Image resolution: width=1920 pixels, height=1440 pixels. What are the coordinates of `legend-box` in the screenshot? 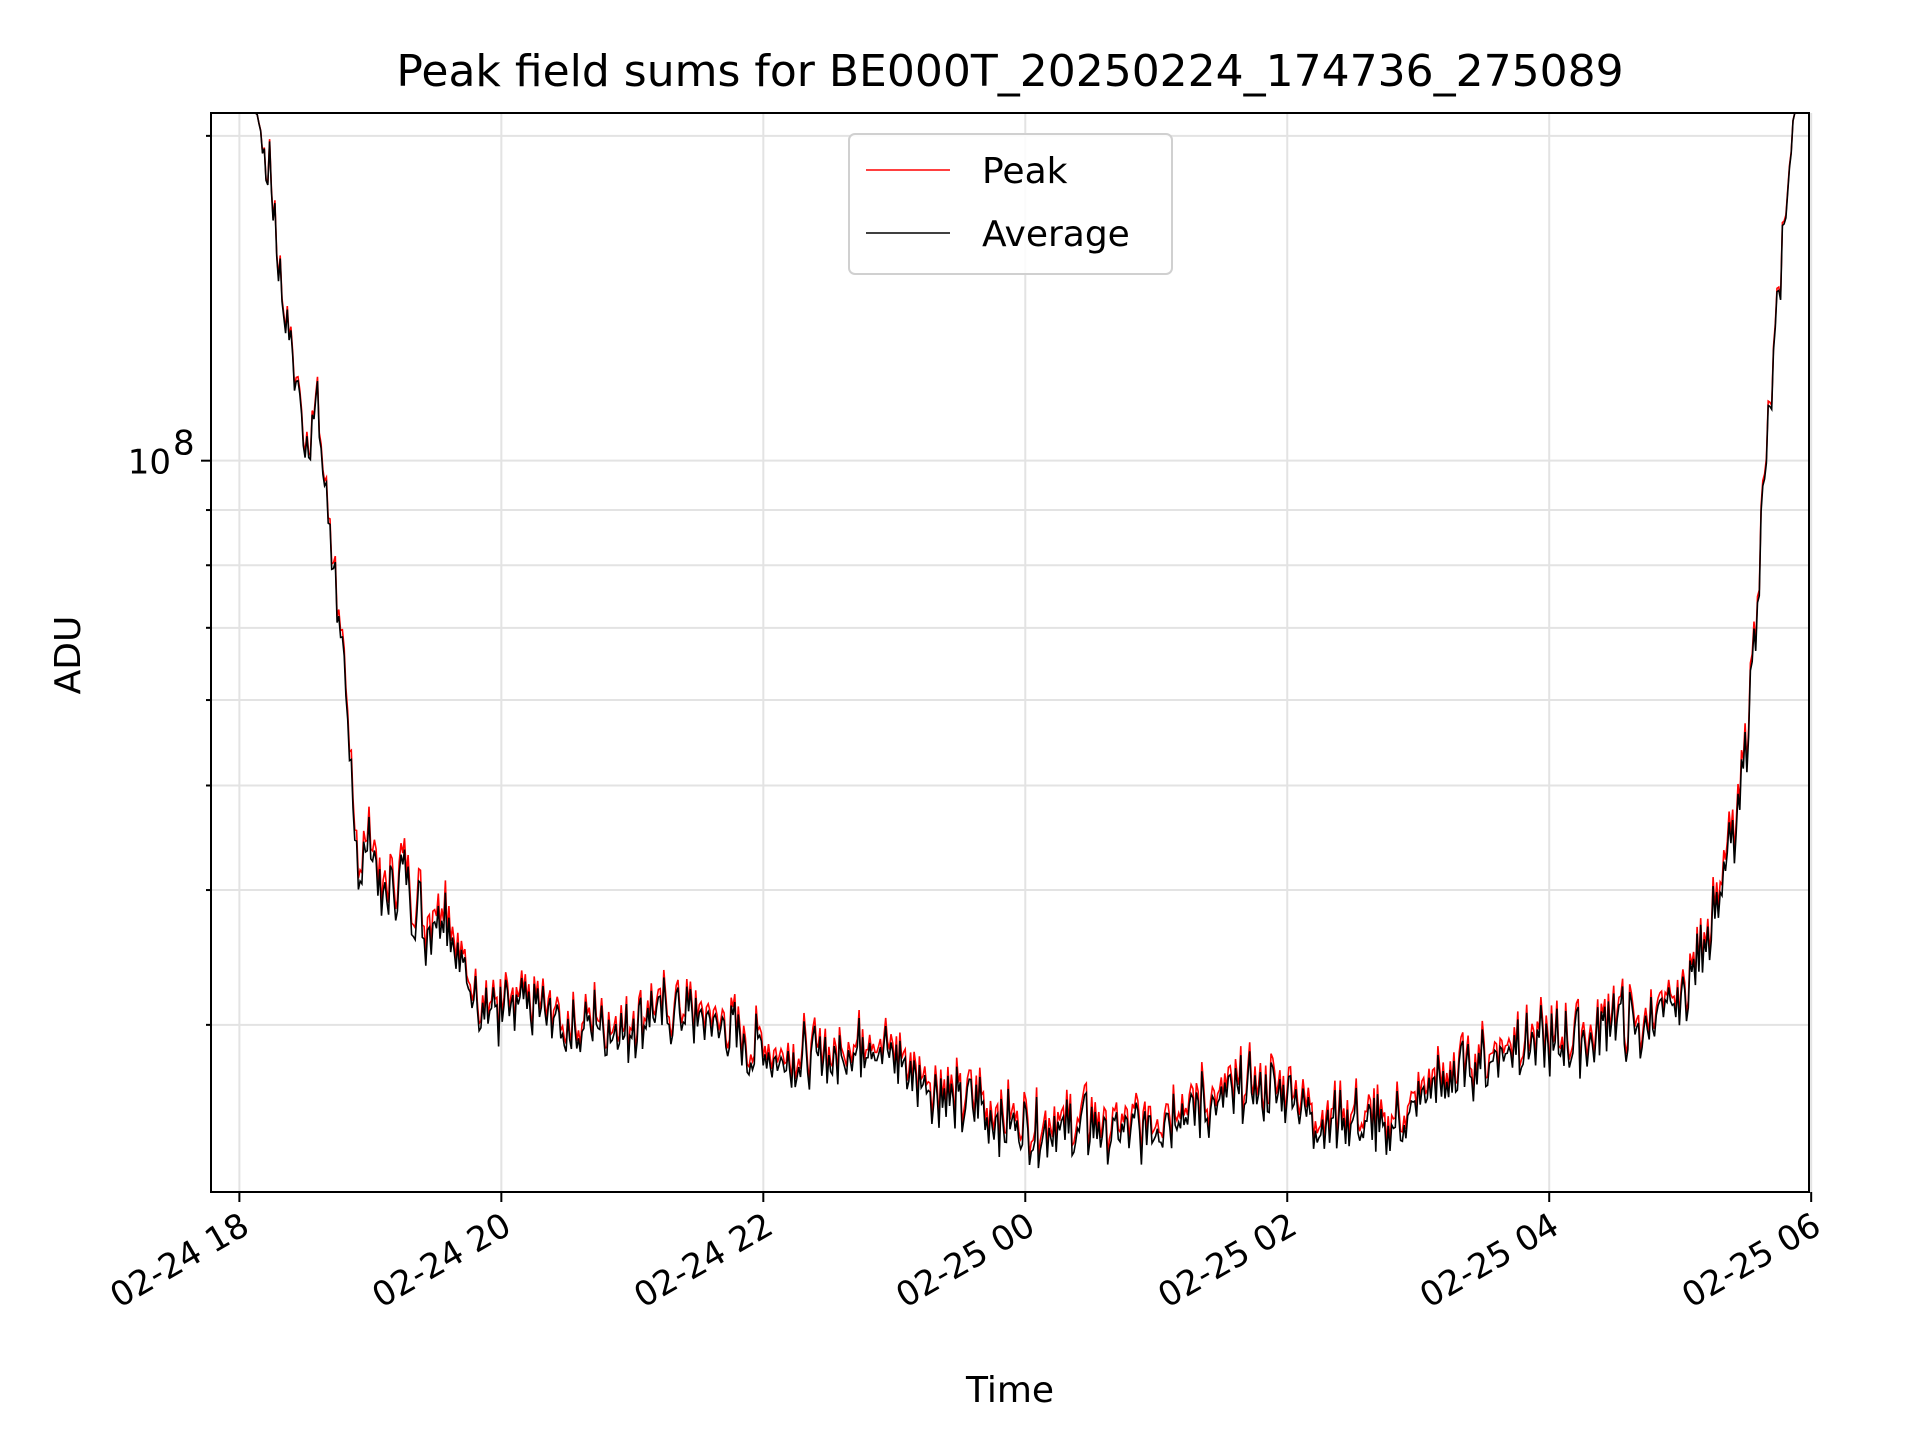 It's located at (1010, 204).